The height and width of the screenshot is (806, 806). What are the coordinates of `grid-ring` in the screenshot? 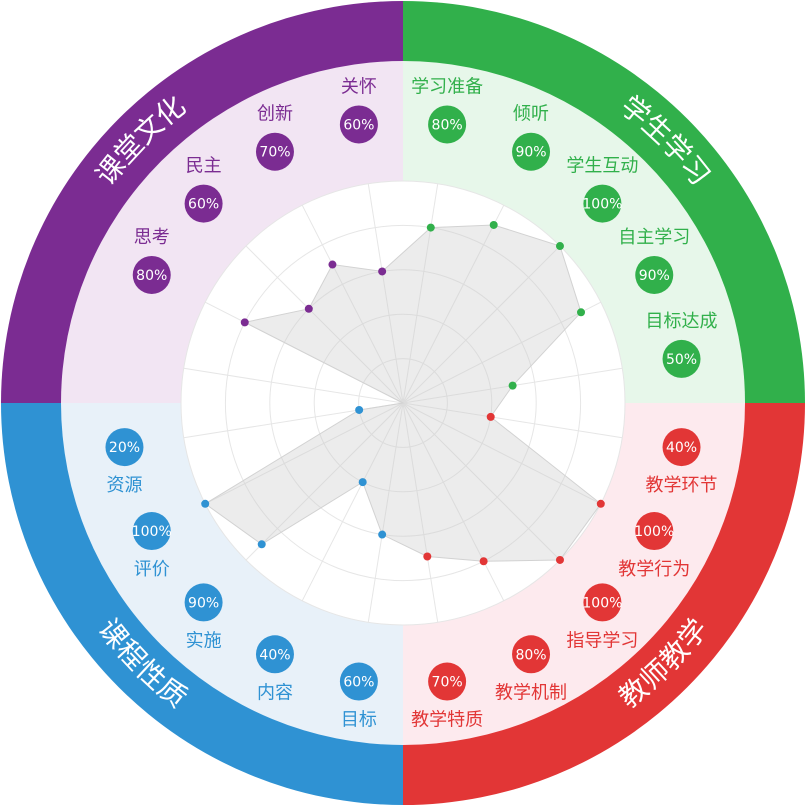 It's located at (403, 403).